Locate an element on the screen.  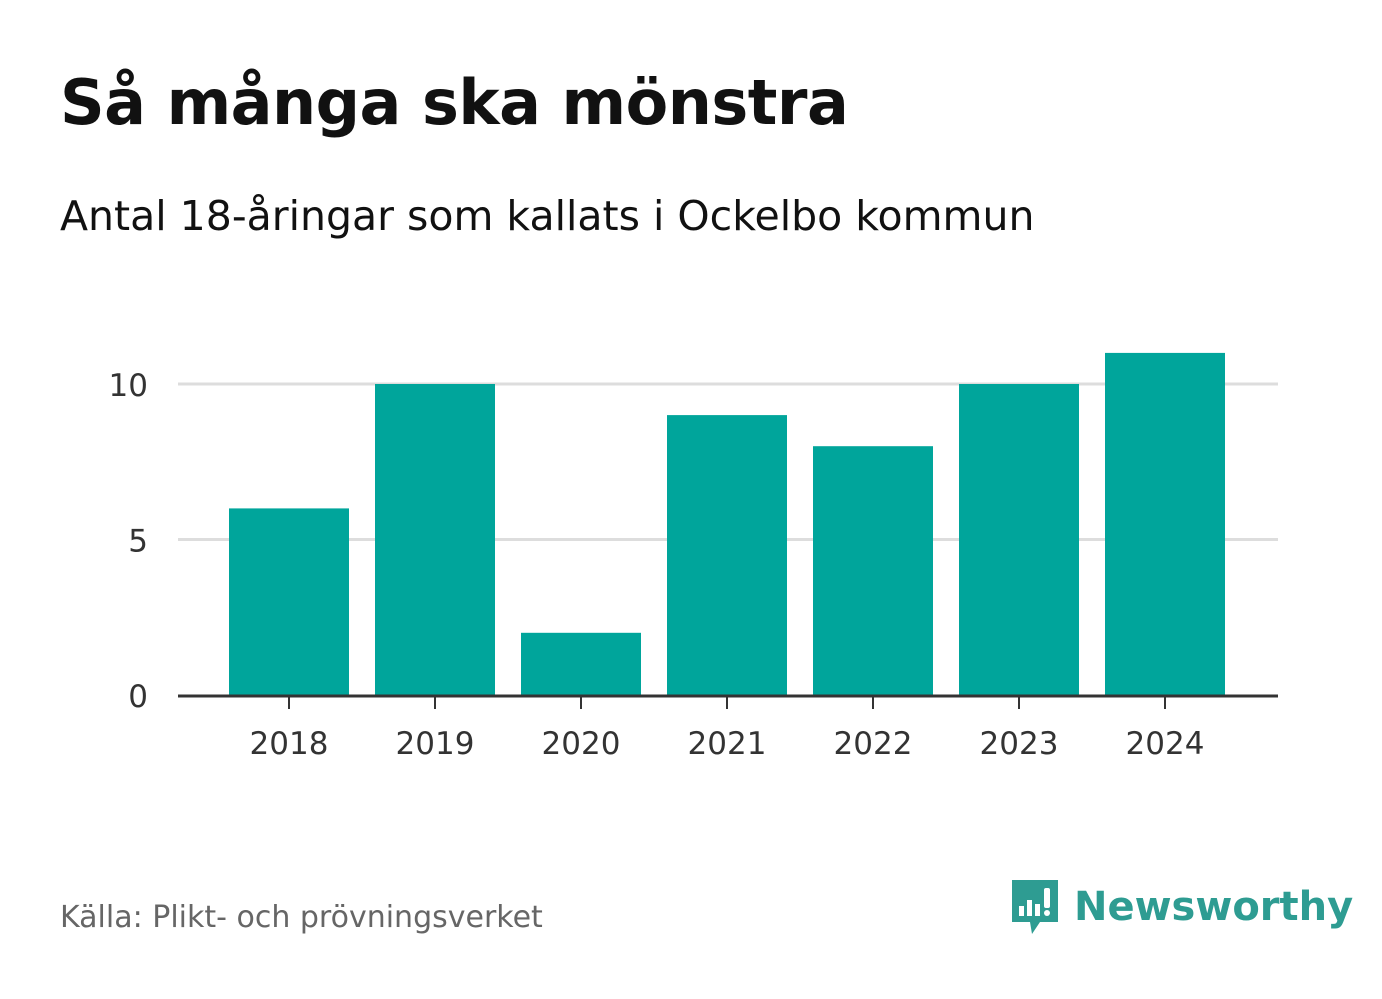
bar-2022 is located at coordinates (873, 570).